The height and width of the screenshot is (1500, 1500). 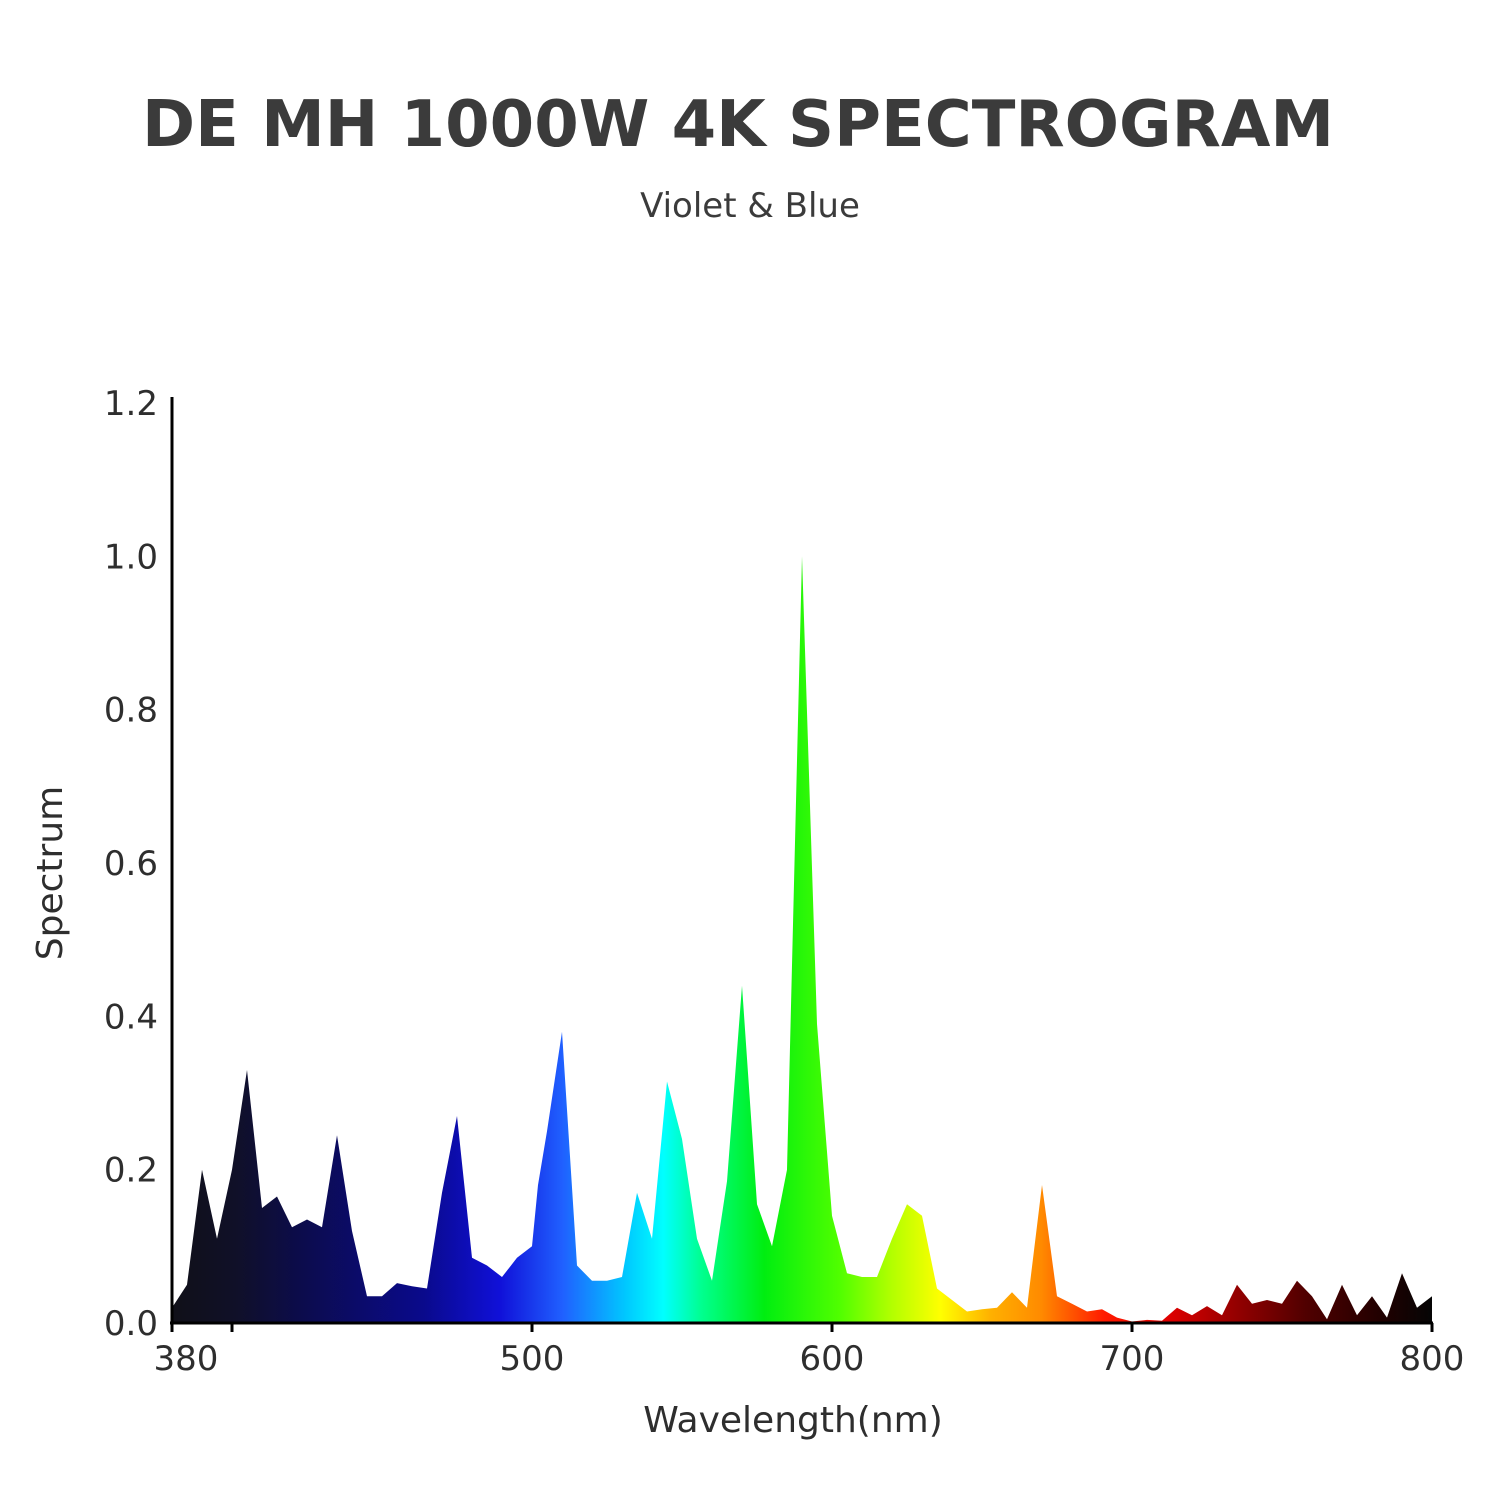 What do you see at coordinates (832, 1359) in the screenshot?
I see `x-tick-label: 600` at bounding box center [832, 1359].